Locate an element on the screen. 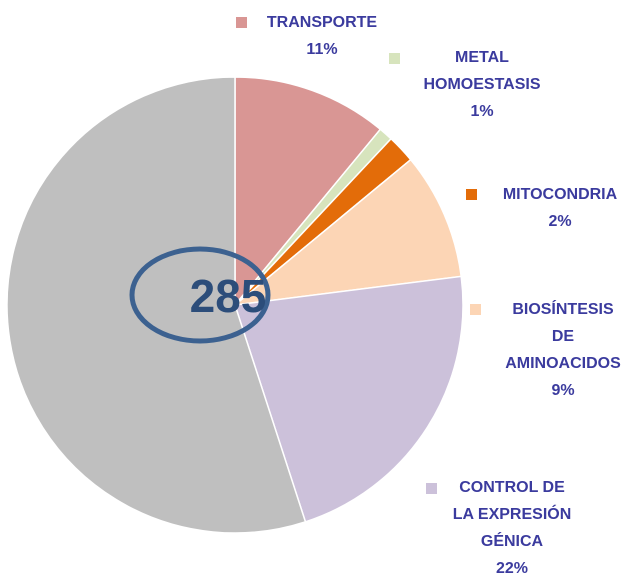  slice-label: CONTROL DE LA EXPRESIÓN GÉNICA 22% is located at coordinates (512, 528).